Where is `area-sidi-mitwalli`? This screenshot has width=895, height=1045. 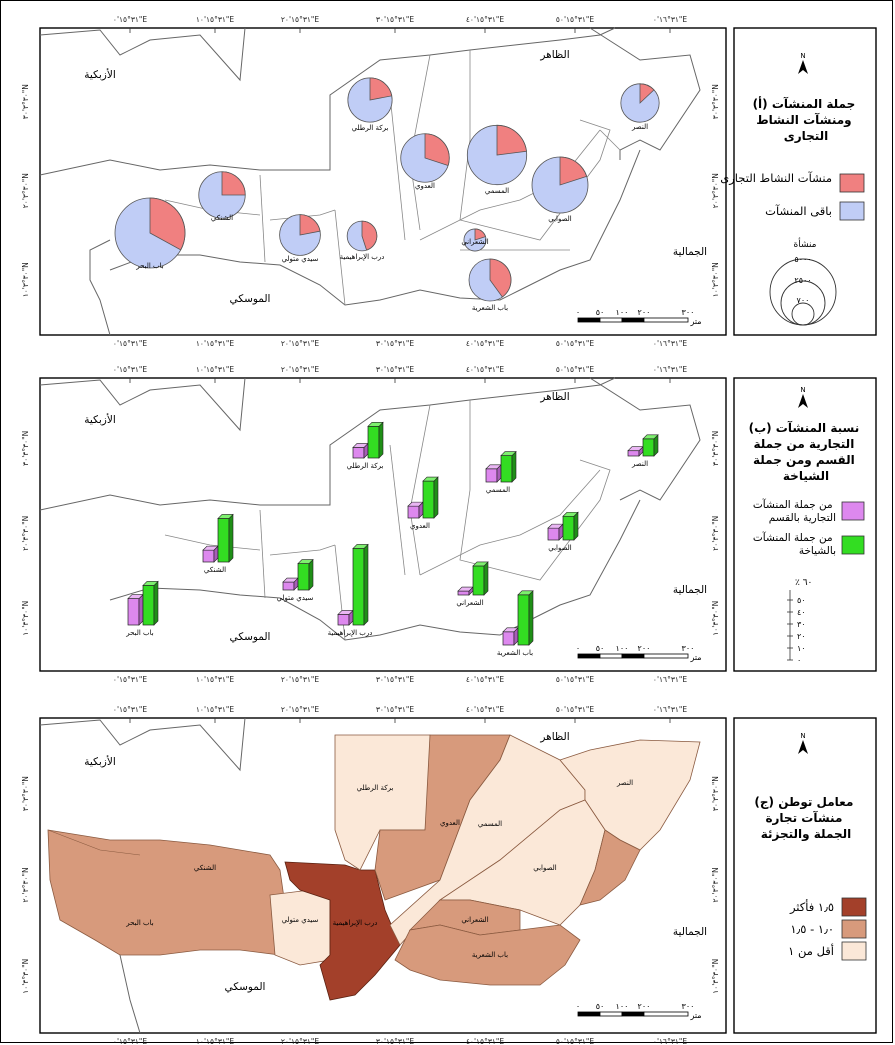
area-sidi-mitwalli is located at coordinates (300, 927).